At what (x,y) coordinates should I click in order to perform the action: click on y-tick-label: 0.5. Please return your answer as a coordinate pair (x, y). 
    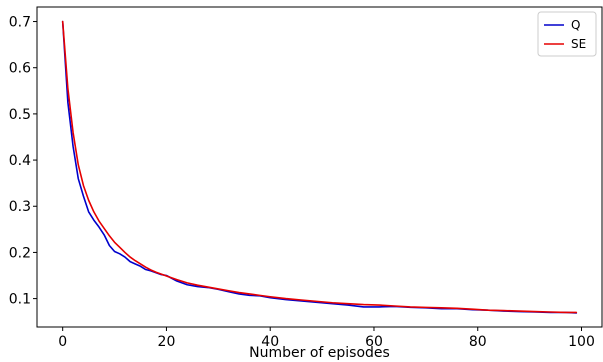
    Looking at the image, I should click on (20, 115).